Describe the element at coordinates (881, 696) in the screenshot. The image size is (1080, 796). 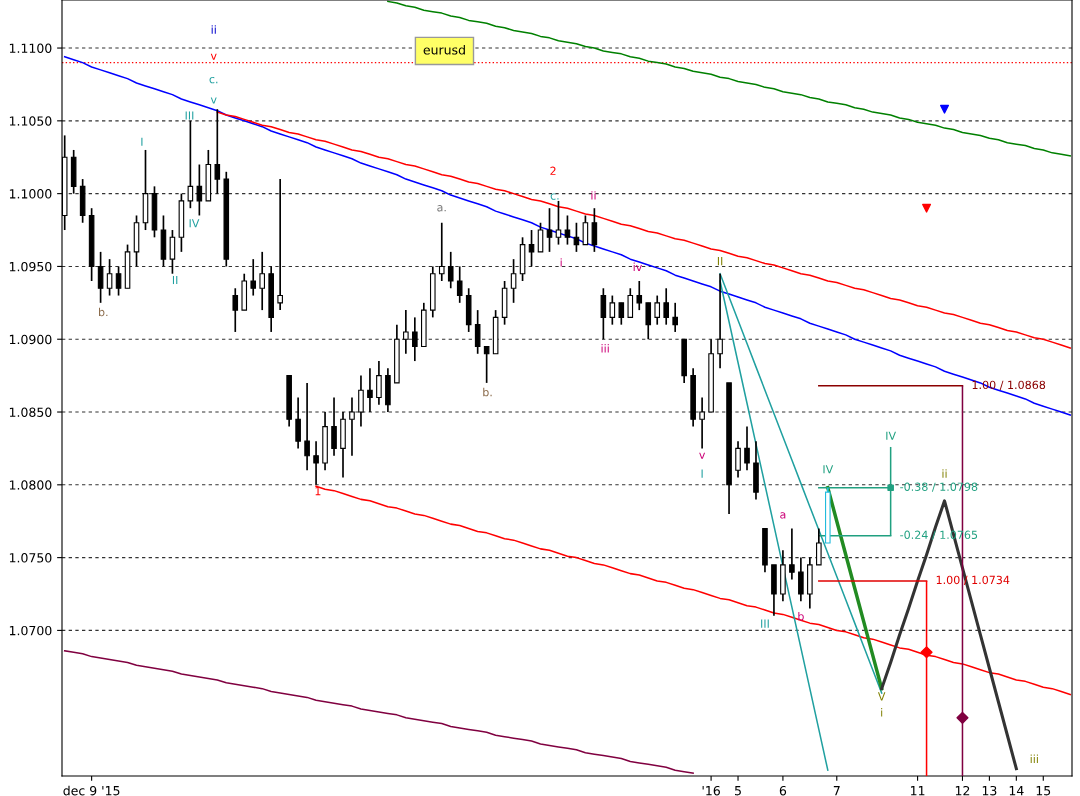
I see `annotation: V` at that location.